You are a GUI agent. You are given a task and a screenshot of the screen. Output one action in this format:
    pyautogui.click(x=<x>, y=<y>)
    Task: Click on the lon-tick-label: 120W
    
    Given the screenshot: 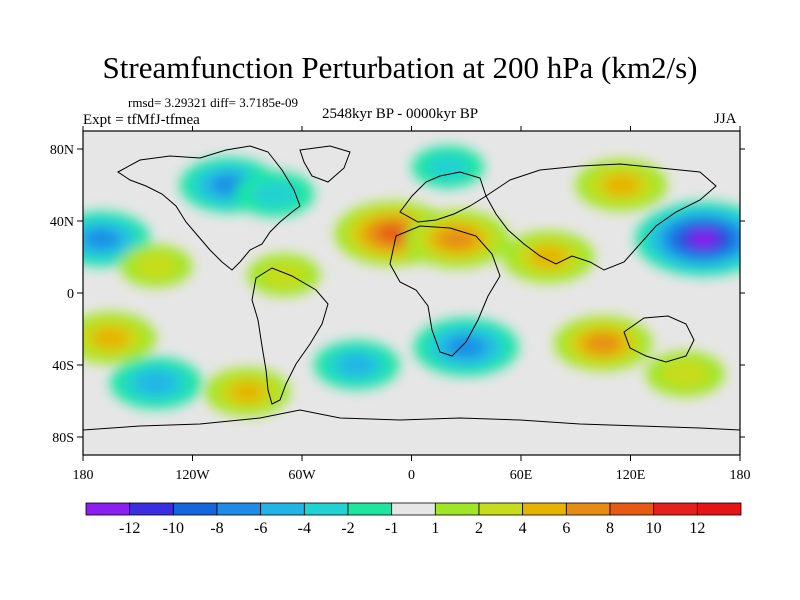 What is the action you would take?
    pyautogui.click(x=192, y=475)
    